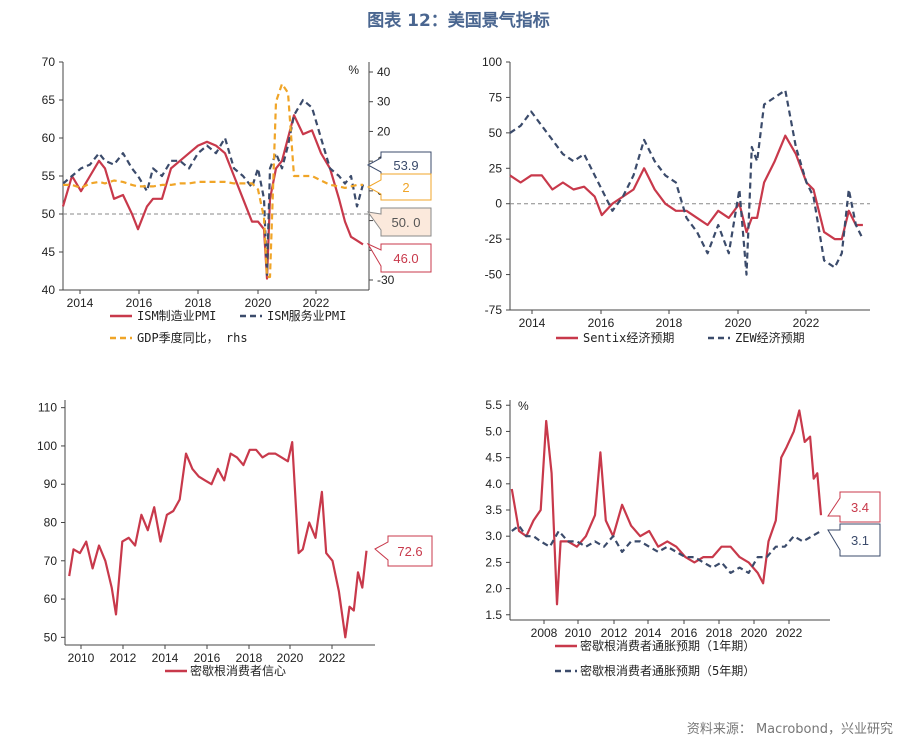 The image size is (917, 742). What do you see at coordinates (578, 633) in the screenshot?
I see `chart4-x-tick-label: 2010` at bounding box center [578, 633].